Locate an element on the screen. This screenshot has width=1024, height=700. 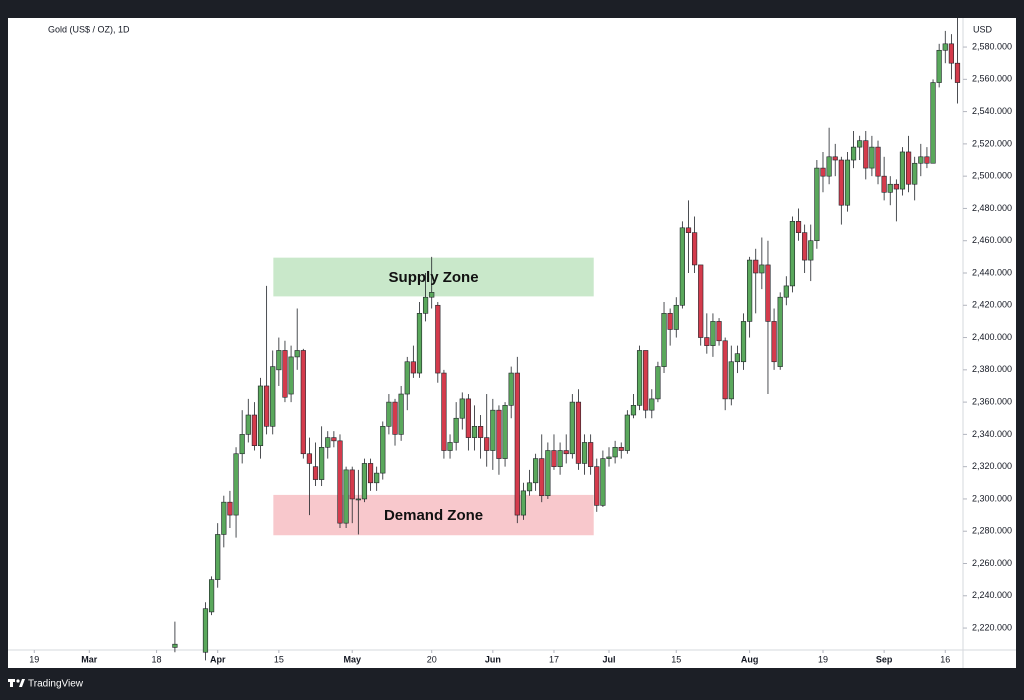
y-tick-label: 2,300.000 is located at coordinates (992, 498).